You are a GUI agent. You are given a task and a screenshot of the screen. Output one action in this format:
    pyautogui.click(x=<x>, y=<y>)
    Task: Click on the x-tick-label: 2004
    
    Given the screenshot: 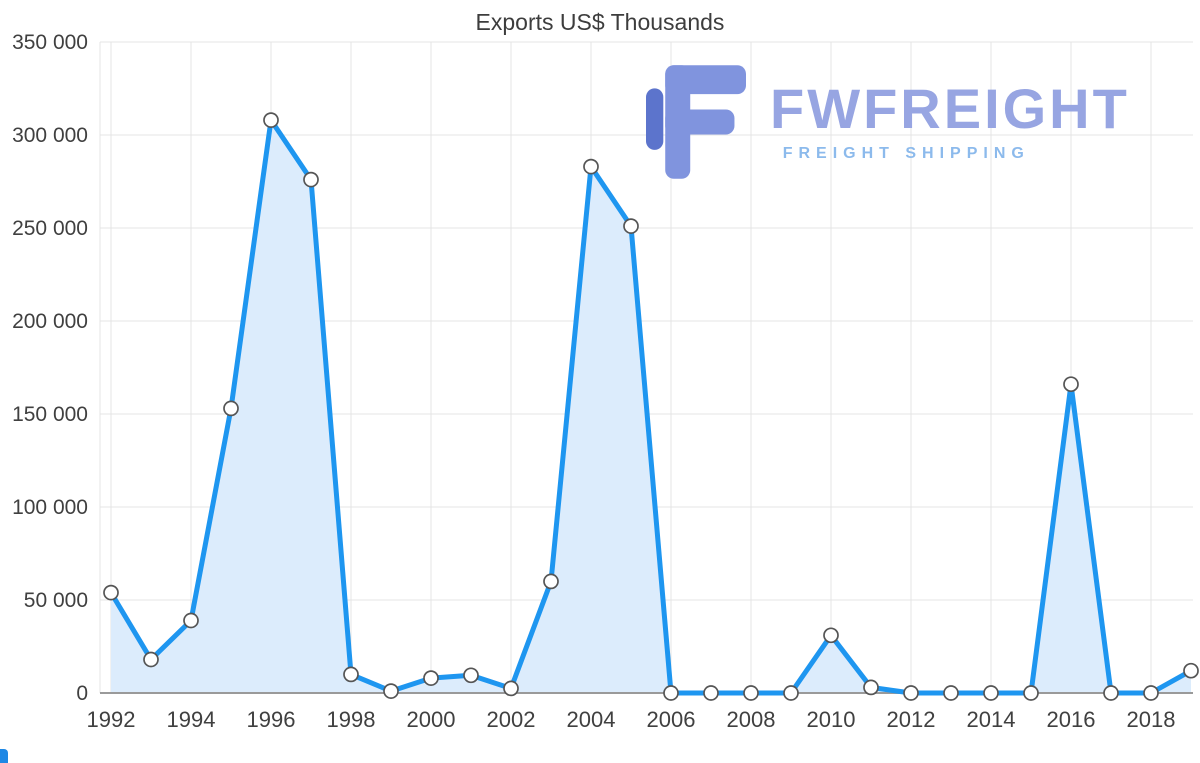 What is the action you would take?
    pyautogui.click(x=591, y=719)
    